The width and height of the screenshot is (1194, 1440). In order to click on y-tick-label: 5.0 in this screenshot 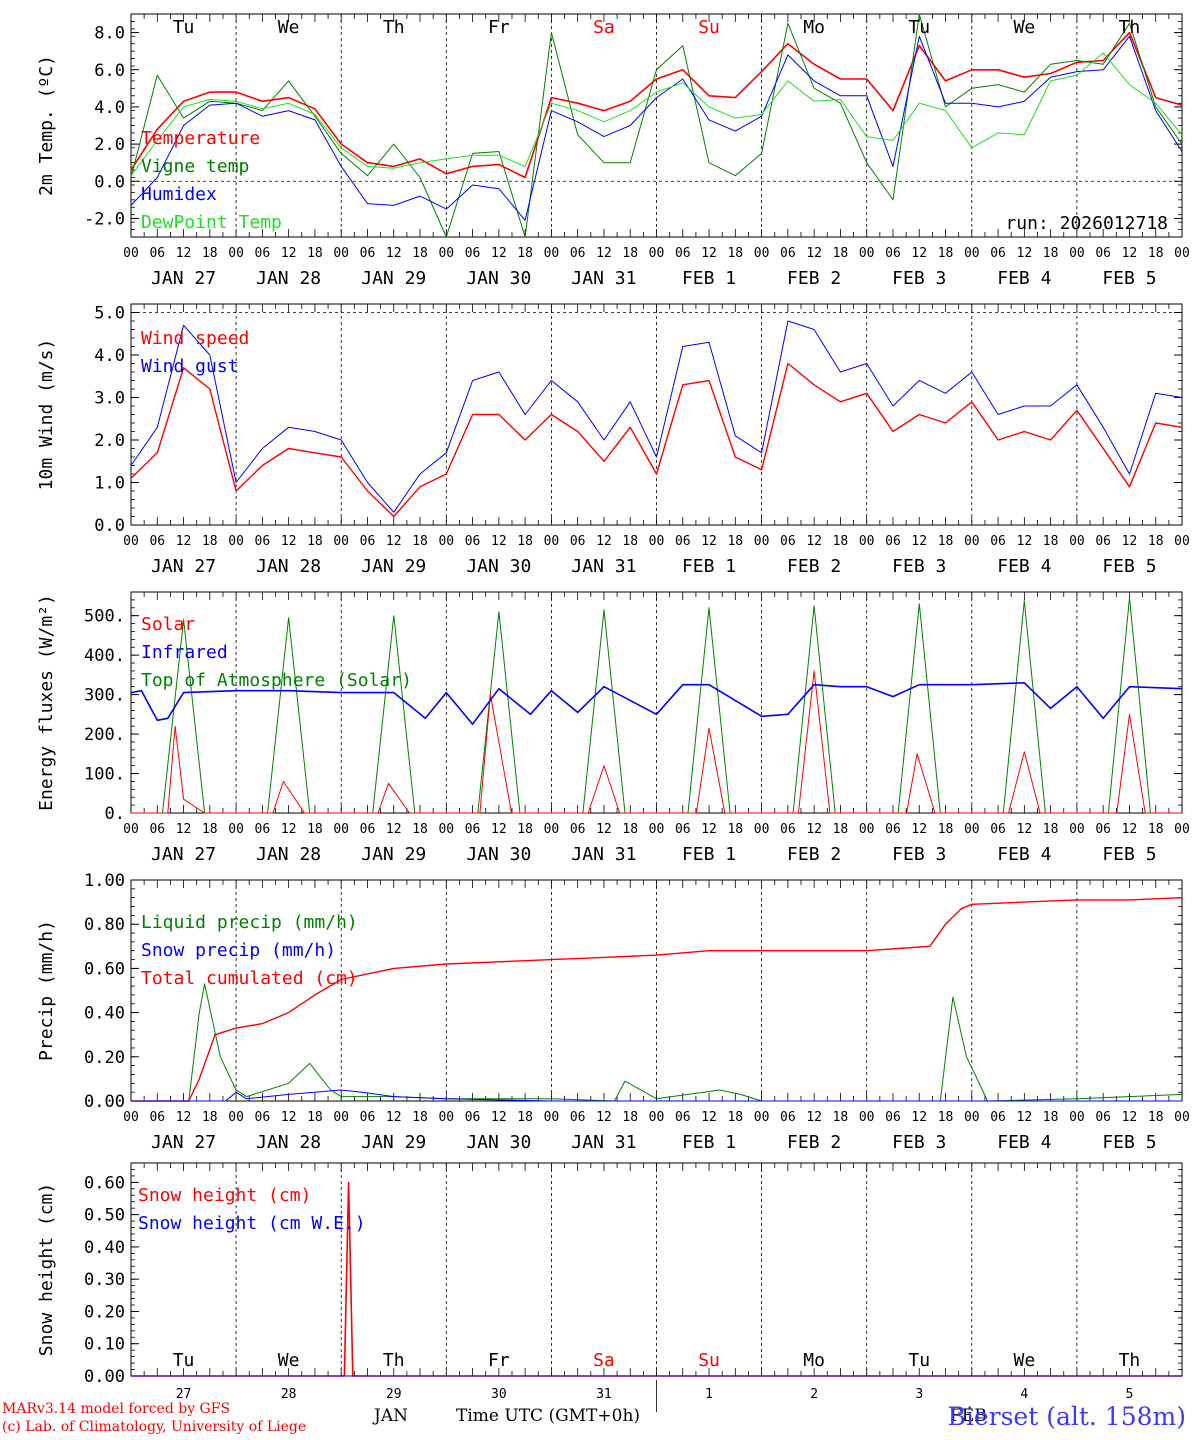, I will do `click(109, 314)`.